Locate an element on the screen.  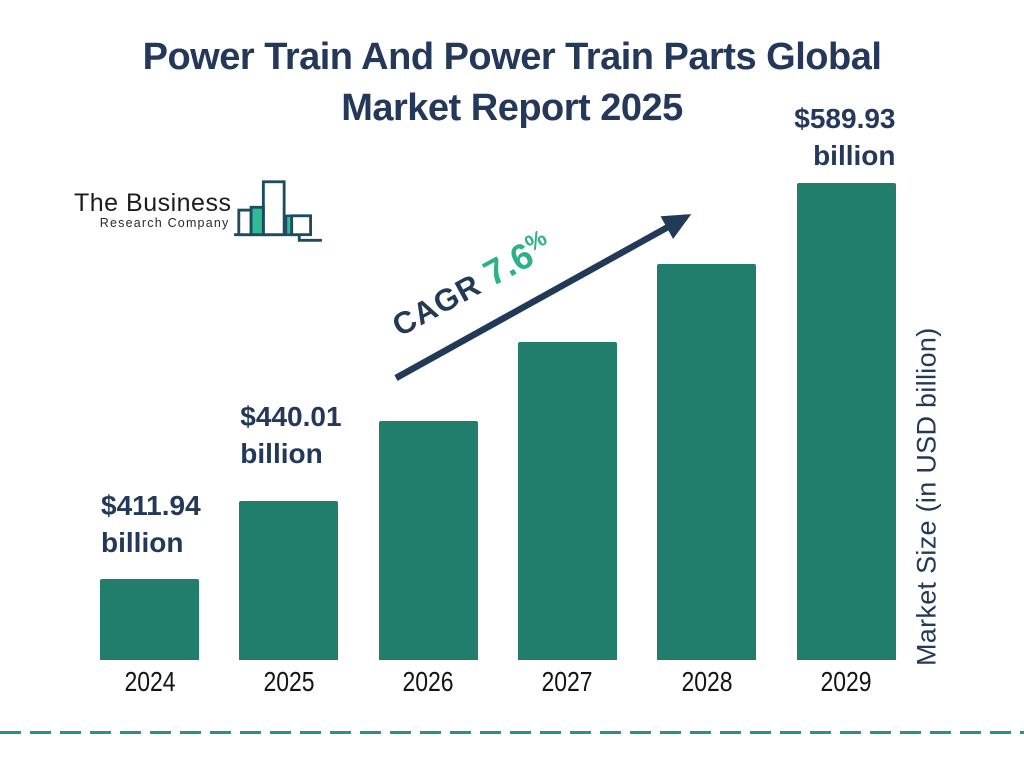
x-tick-2027: 2027 is located at coordinates (567, 681).